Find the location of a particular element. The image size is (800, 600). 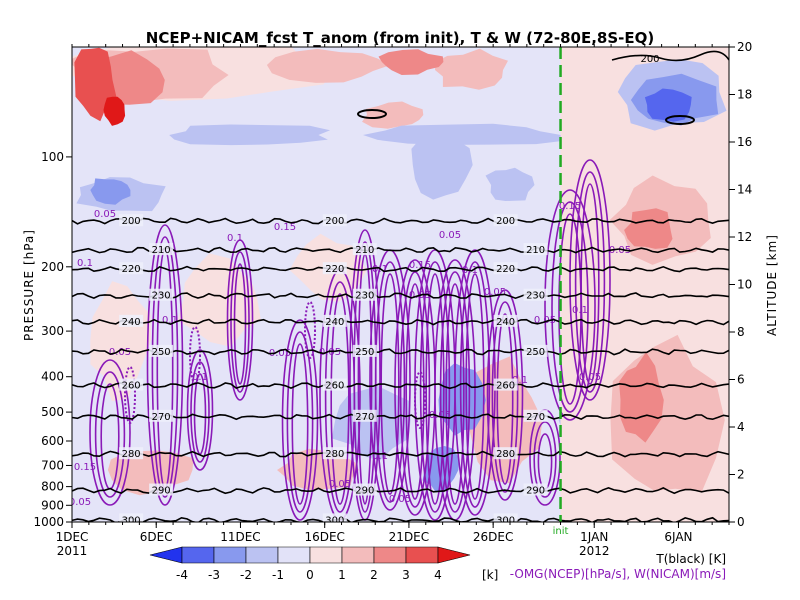

x-tick-label: 1DEC is located at coordinates (72, 537).